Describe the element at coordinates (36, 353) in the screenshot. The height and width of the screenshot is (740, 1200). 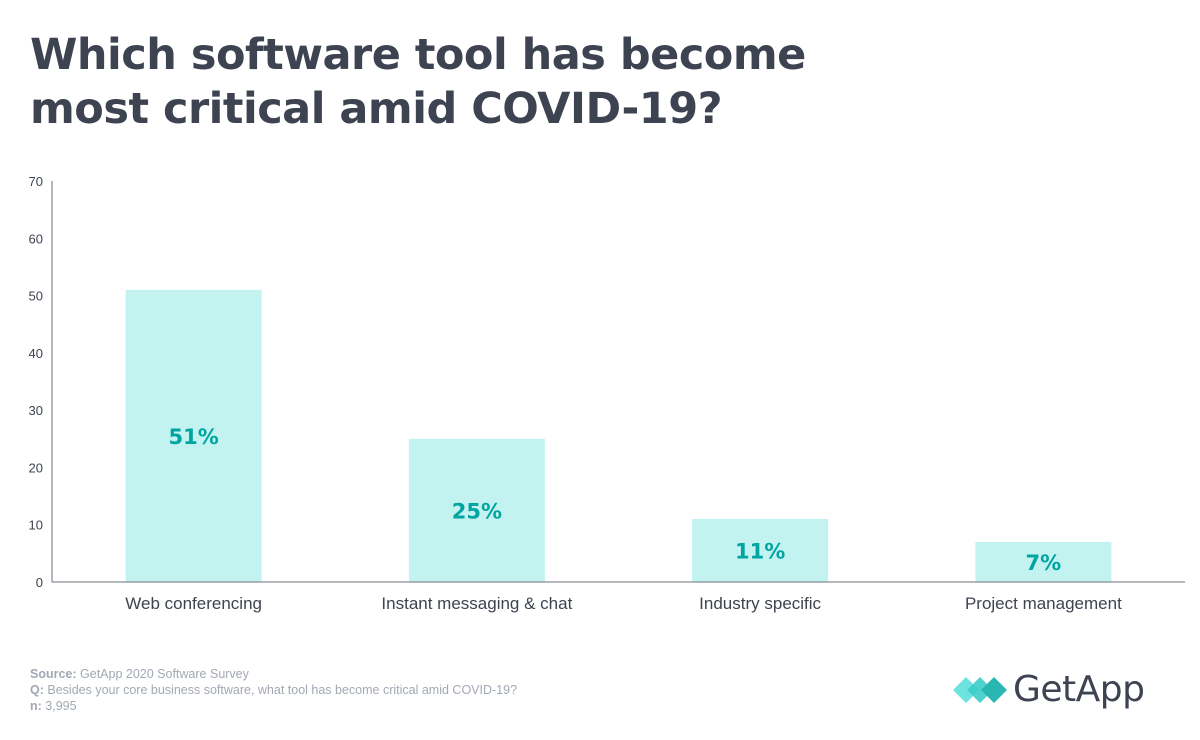
I see `y-tick-label: 40` at that location.